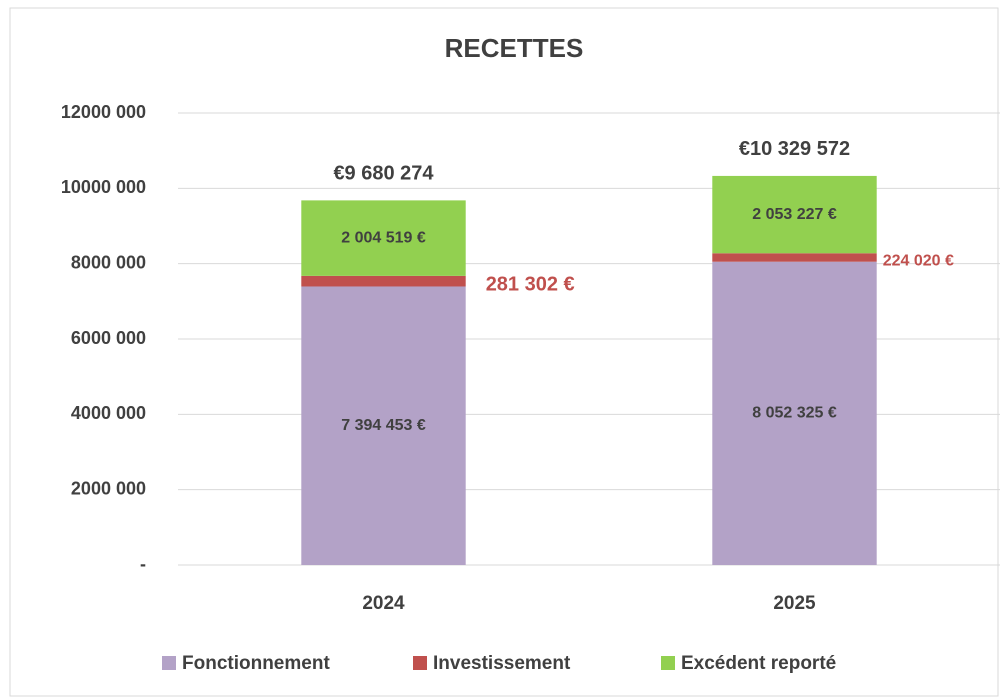 The image size is (1007, 699). Describe the element at coordinates (256, 663) in the screenshot. I see `legend-label: Fonctionnement` at that location.